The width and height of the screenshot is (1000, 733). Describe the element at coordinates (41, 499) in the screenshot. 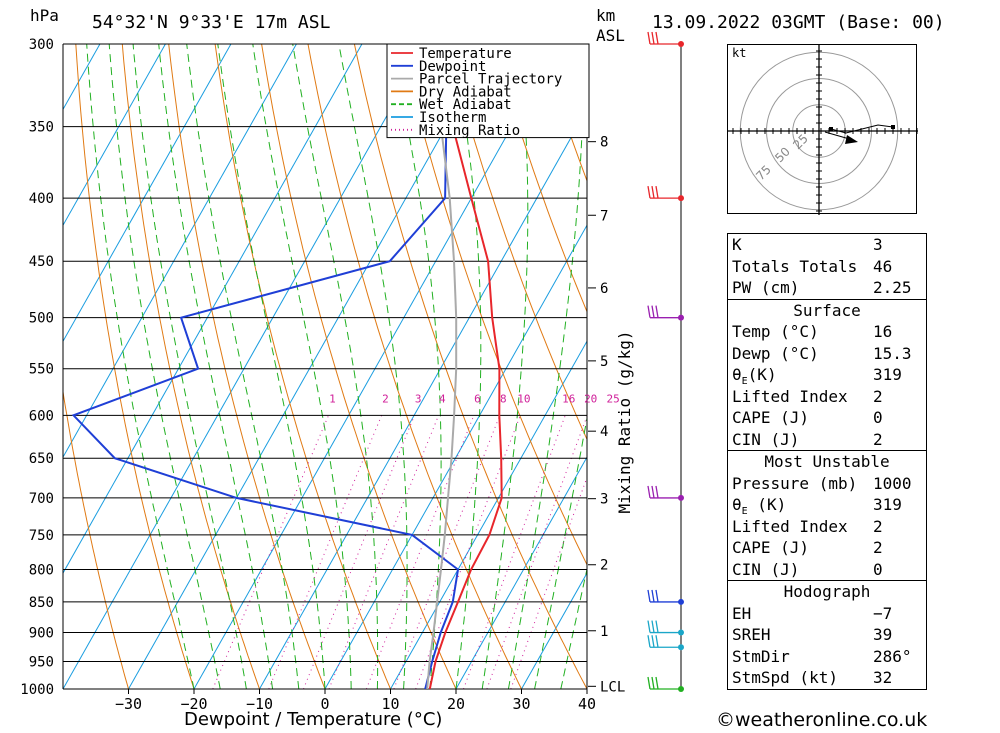

I see `pressure-tick-label: 700` at that location.